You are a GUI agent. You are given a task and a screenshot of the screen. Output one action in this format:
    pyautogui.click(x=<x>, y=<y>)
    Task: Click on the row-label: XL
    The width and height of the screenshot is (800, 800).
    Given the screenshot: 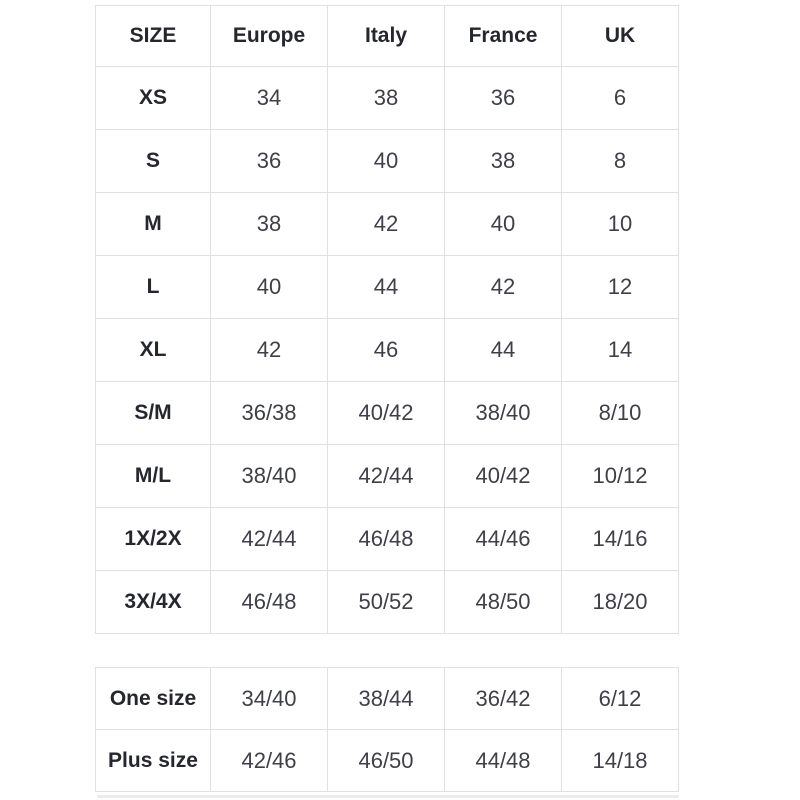 What is the action you would take?
    pyautogui.click(x=153, y=350)
    